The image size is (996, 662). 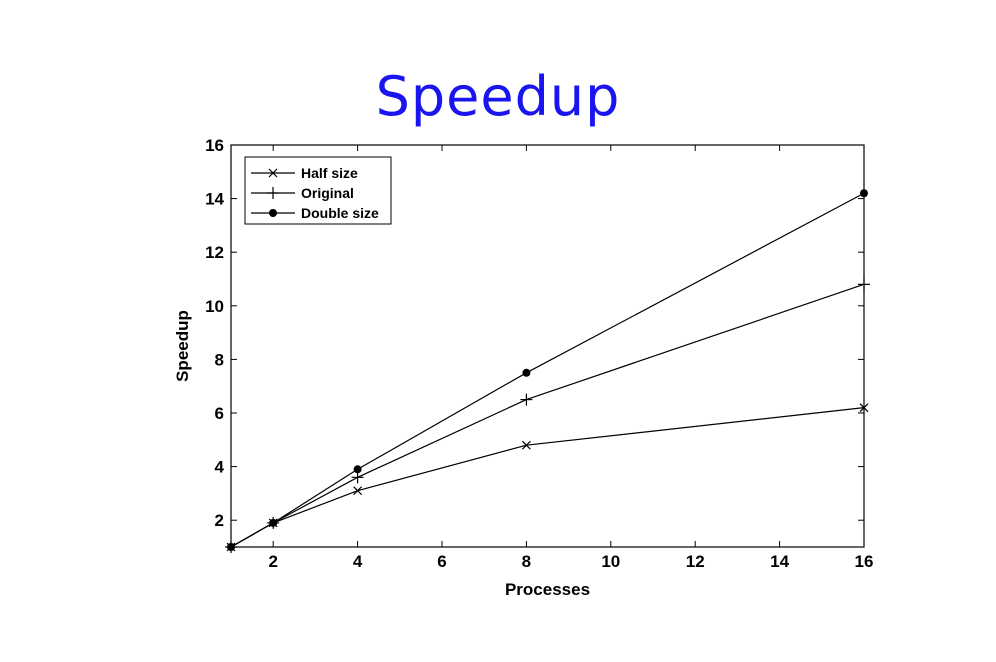 What do you see at coordinates (273, 173) in the screenshot?
I see `legend-marker-half-size` at bounding box center [273, 173].